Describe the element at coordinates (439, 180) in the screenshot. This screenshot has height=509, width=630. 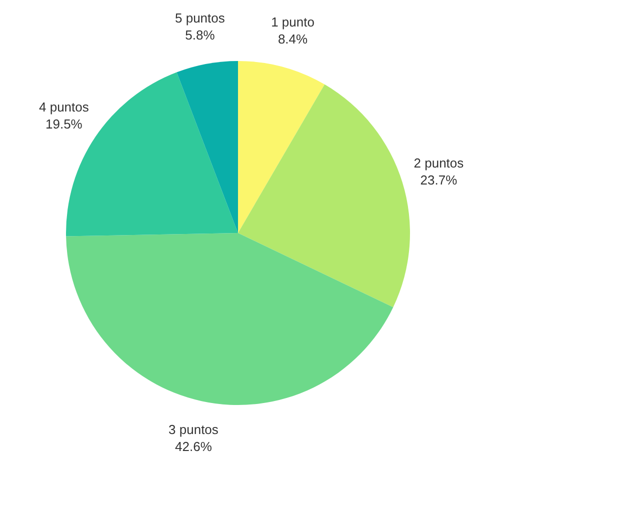
I see `data-label: 23.7%` at that location.